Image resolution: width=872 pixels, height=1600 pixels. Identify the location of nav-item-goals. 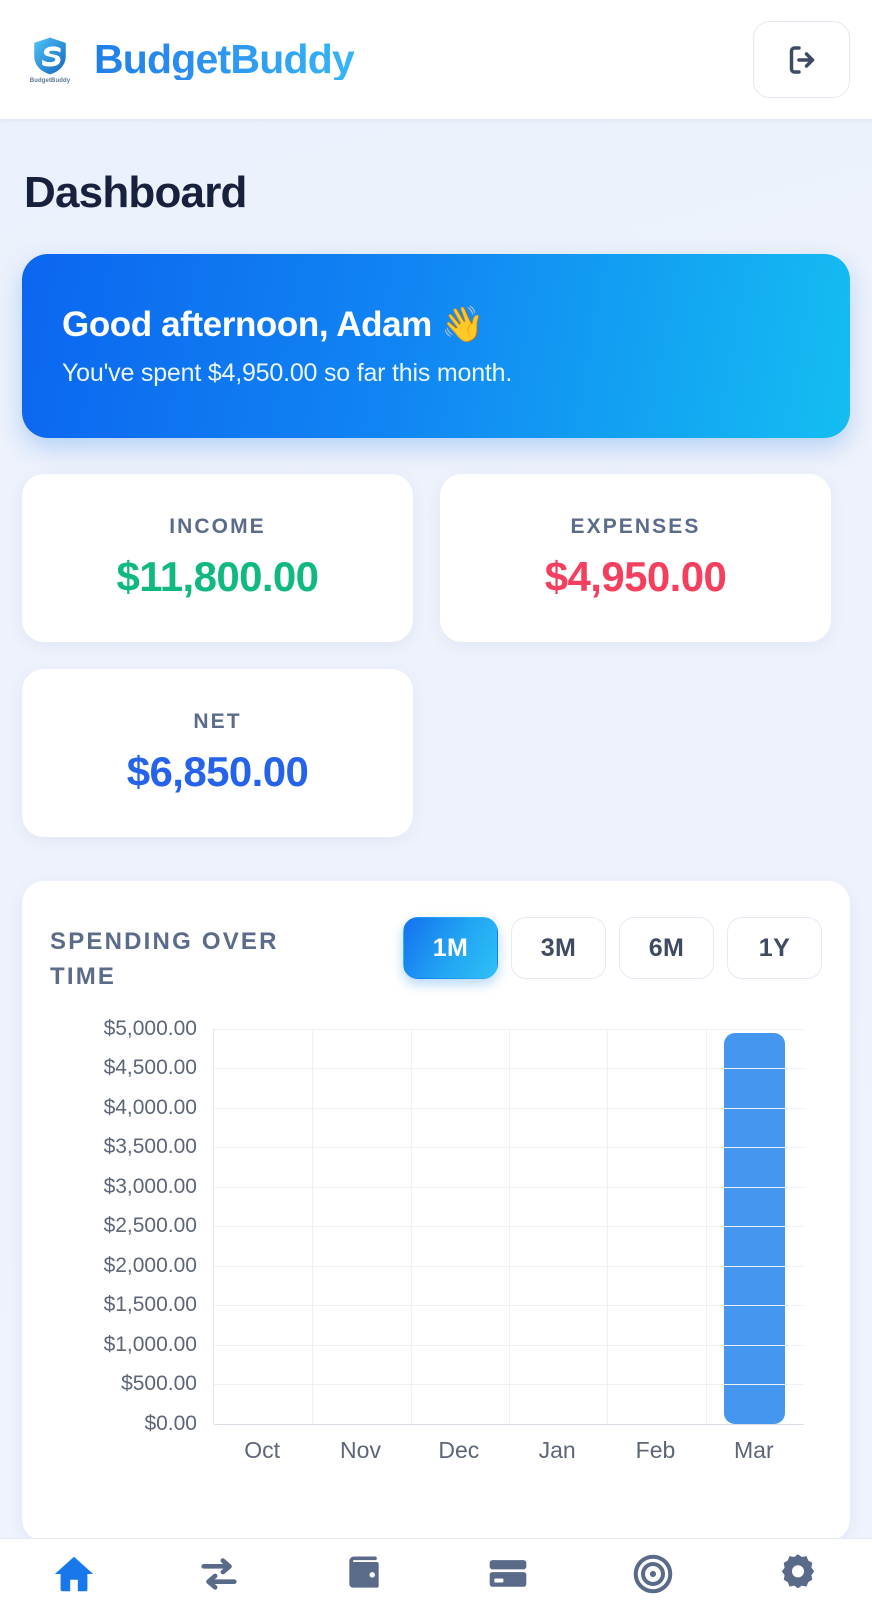
(653, 1574).